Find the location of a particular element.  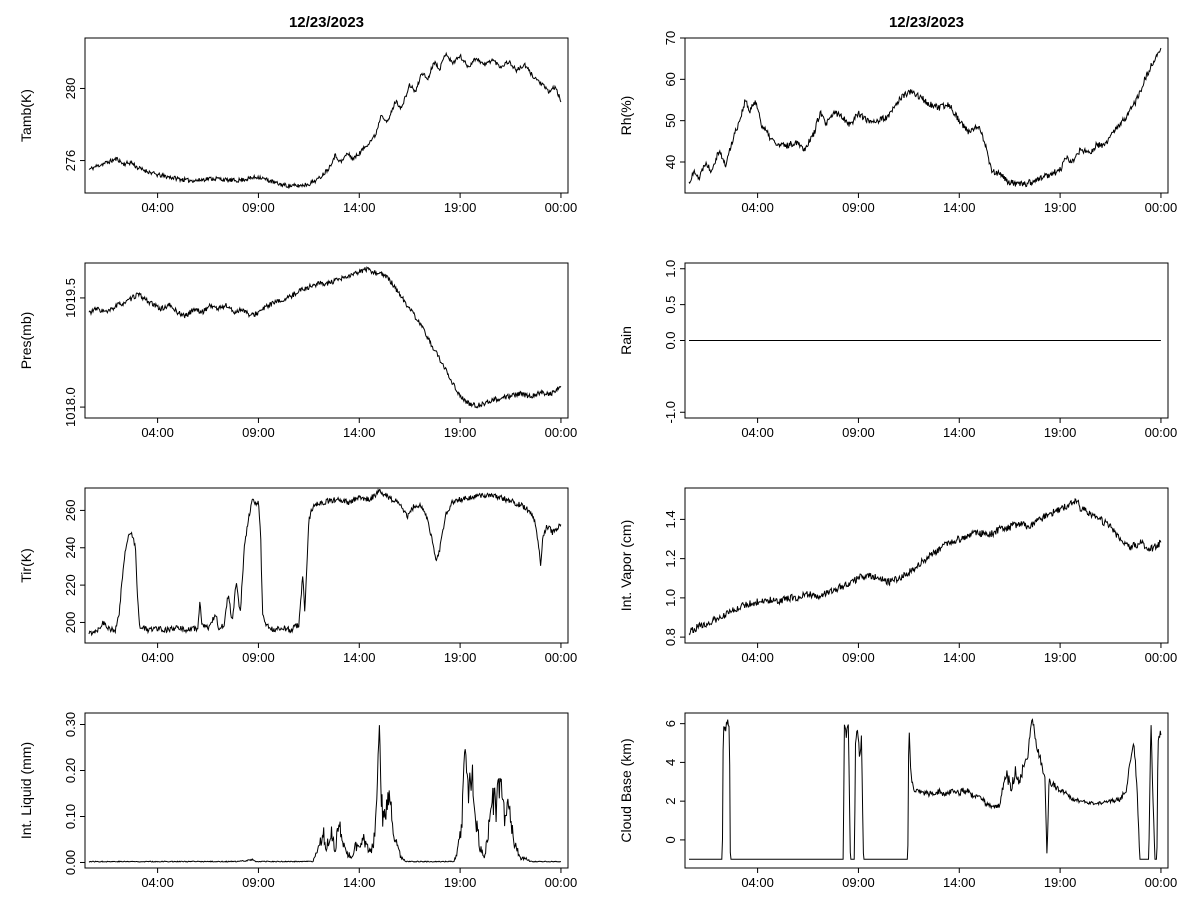

rh-series-line is located at coordinates (925, 117).